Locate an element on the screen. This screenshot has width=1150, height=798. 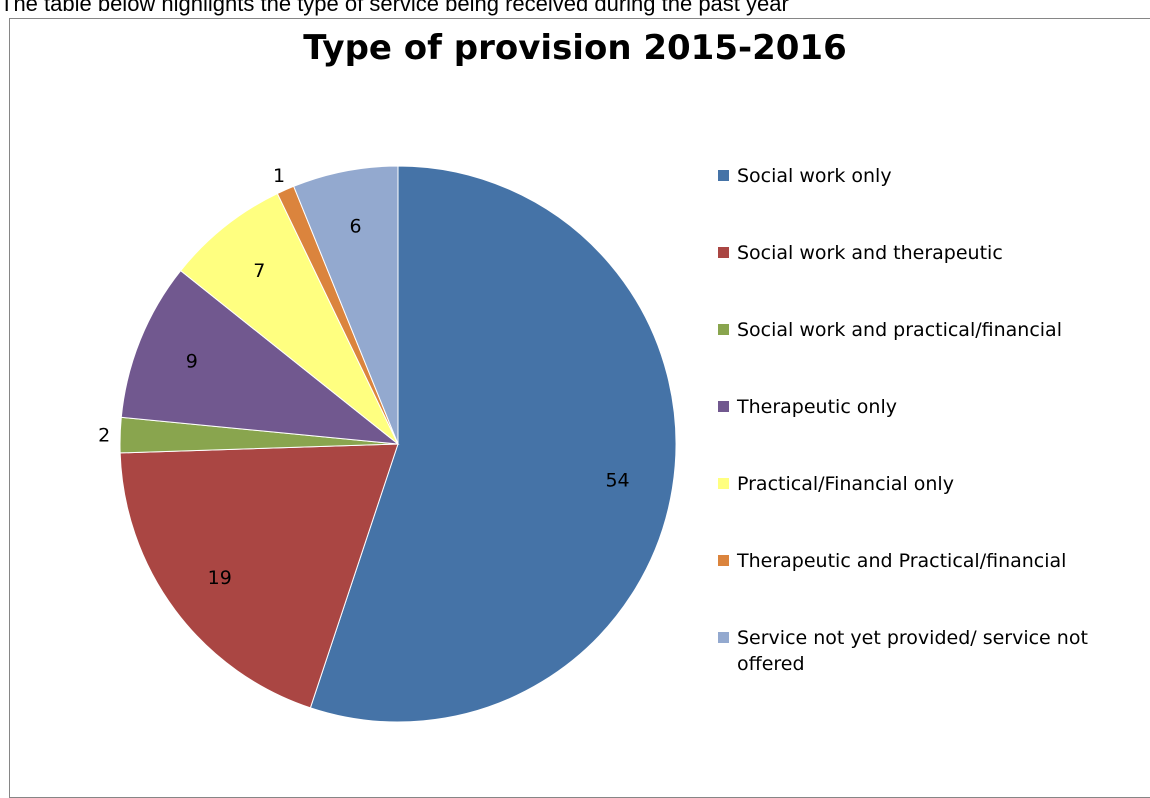
legend-label: Practical/Financial only is located at coordinates (845, 484).